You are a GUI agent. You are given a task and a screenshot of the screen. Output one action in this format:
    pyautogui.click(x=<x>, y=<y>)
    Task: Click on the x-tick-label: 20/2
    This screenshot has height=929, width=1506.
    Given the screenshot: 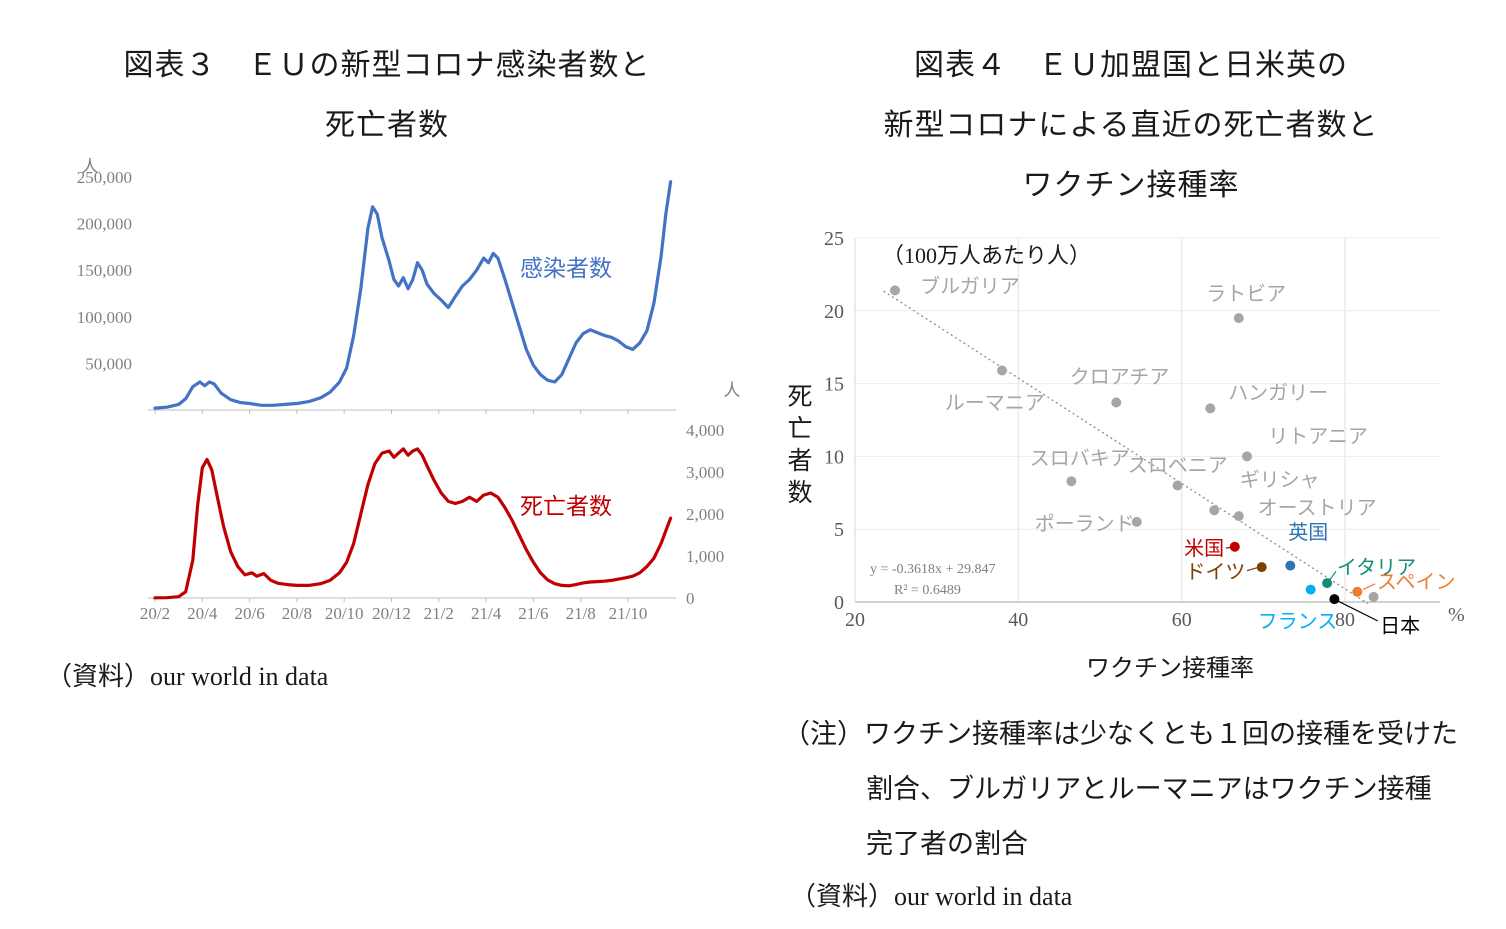 What is the action you would take?
    pyautogui.click(x=155, y=613)
    